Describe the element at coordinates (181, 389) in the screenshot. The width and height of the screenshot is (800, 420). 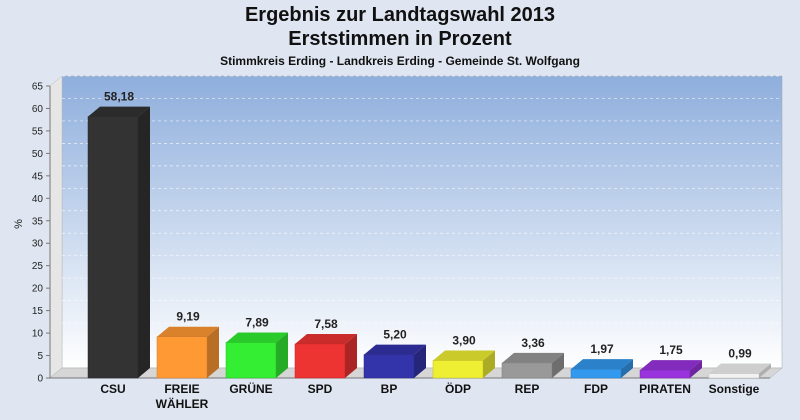
I see `x-tick-label: FREIE` at that location.